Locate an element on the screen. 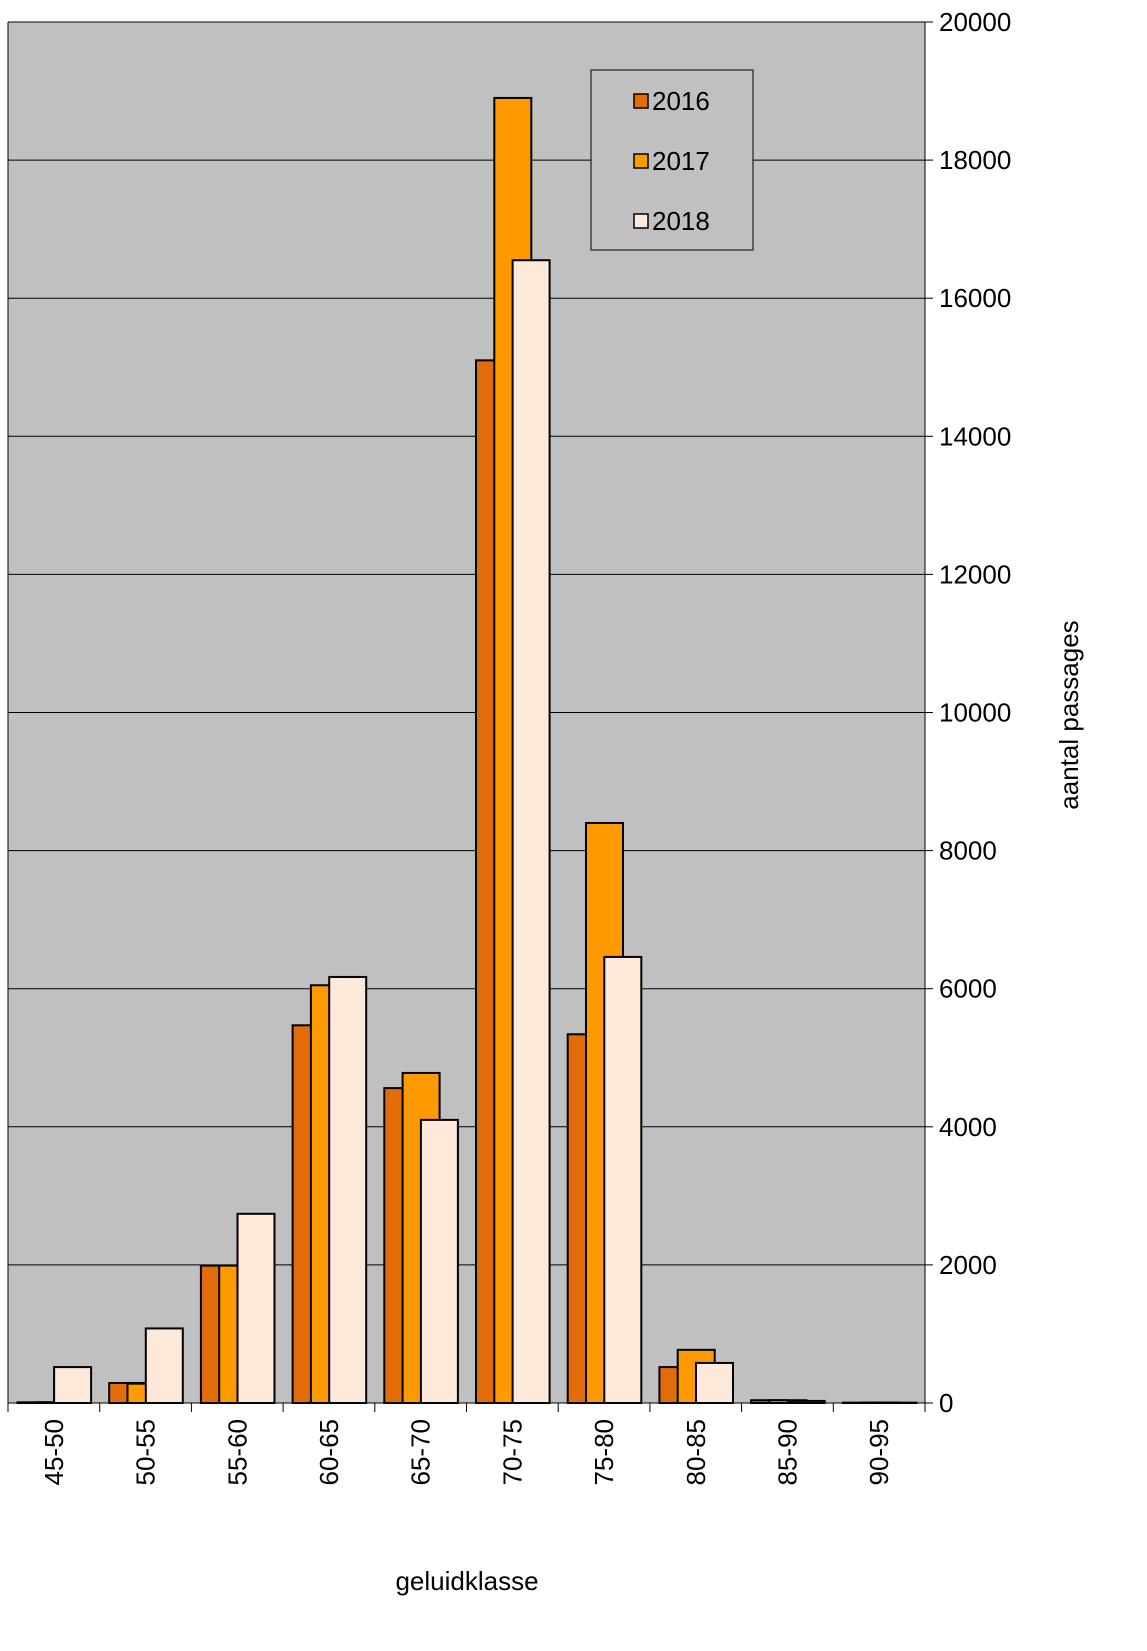 The height and width of the screenshot is (1651, 1147). x-tick-label: 90-95 is located at coordinates (879, 1452).